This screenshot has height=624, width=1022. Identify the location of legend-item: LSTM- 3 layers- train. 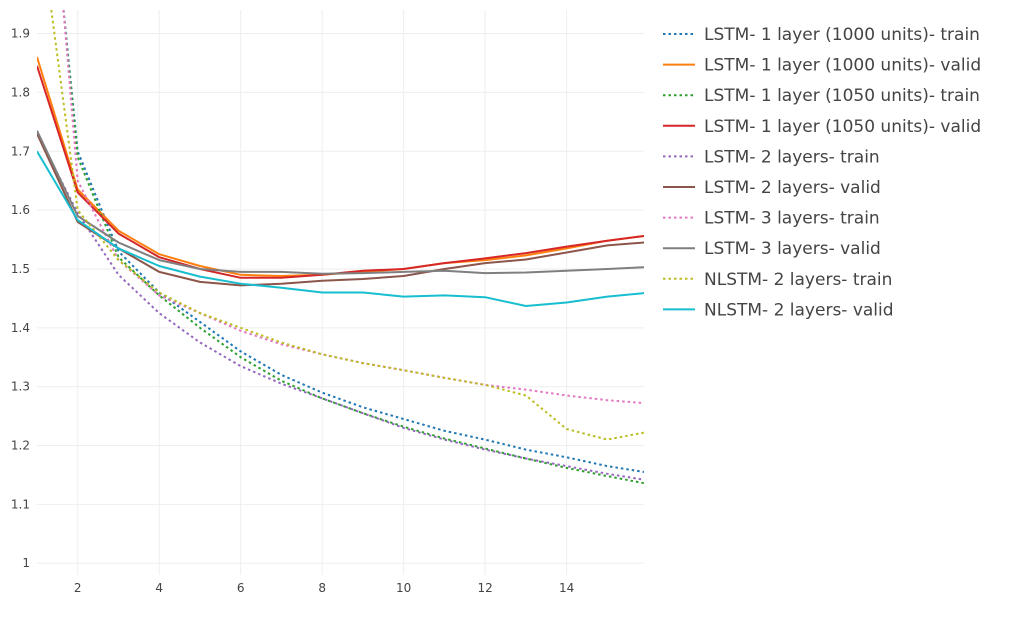
(771, 219).